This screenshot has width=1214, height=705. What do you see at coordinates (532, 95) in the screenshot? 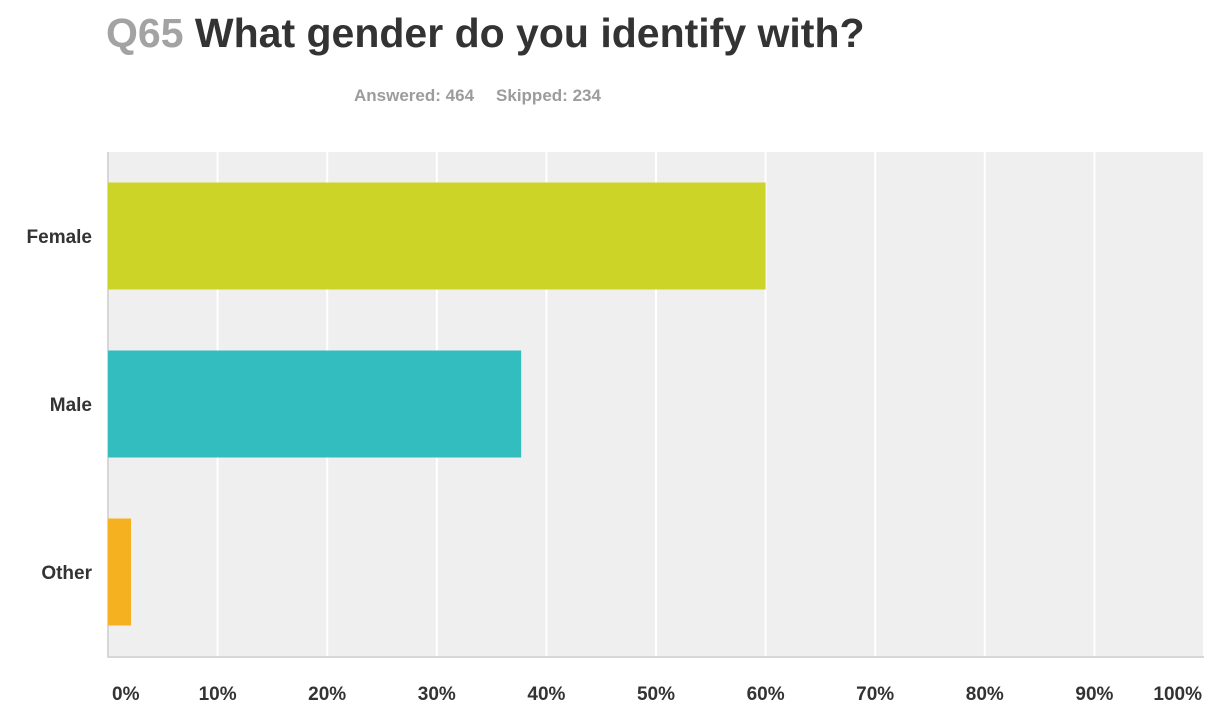
I see `skipped-label: Skipped:` at bounding box center [532, 95].